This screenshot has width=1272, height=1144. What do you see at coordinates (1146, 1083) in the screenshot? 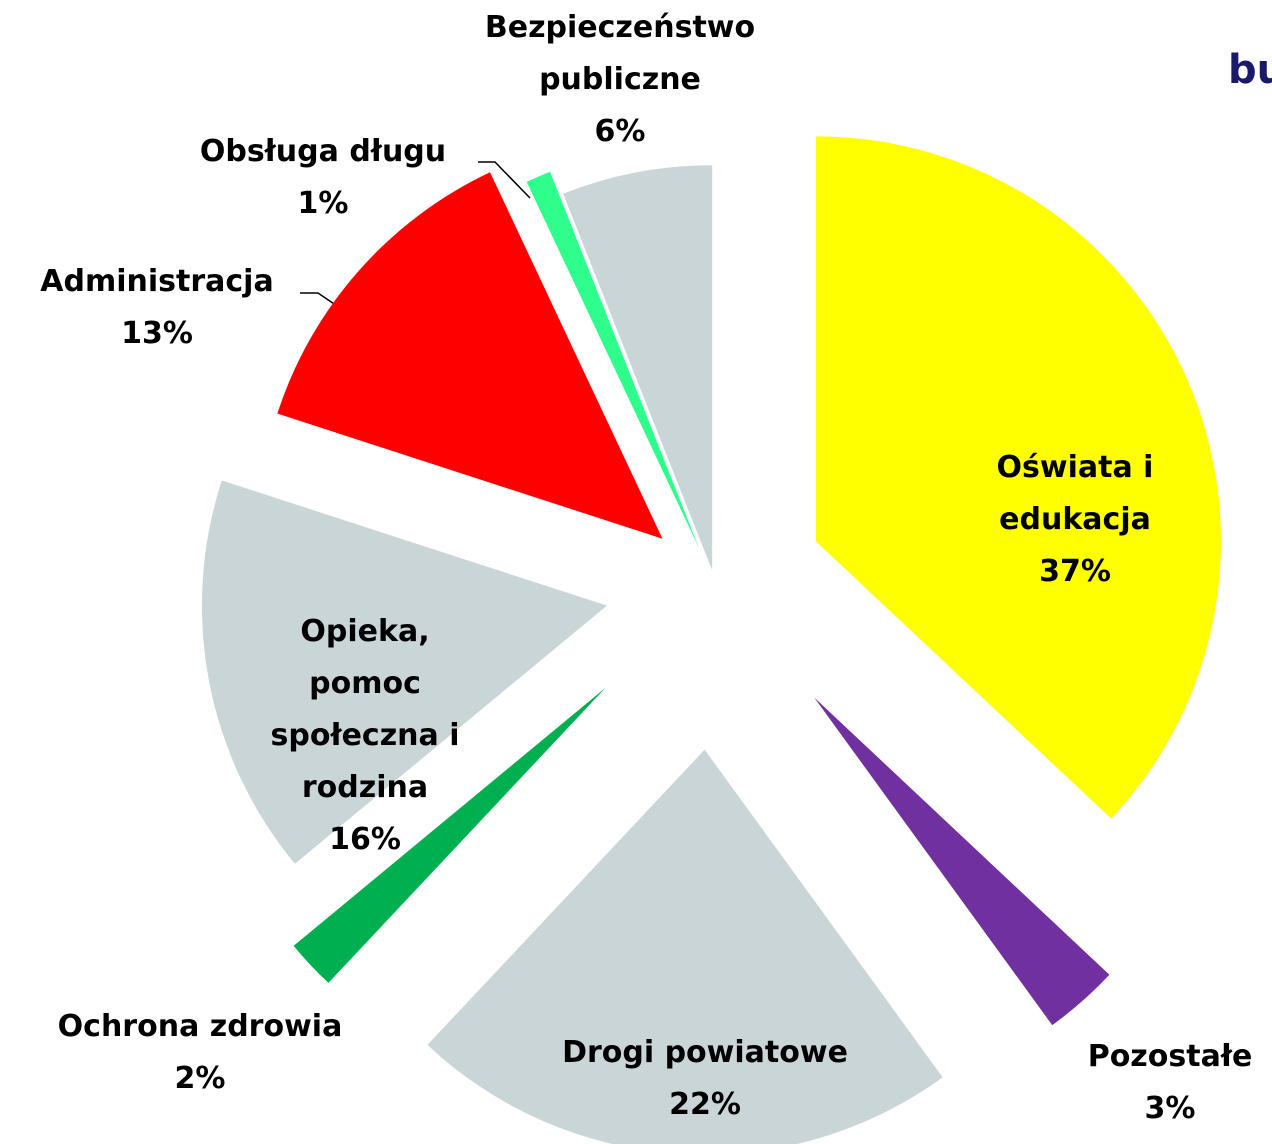
I see `slice-label: Pozostałe 3%` at bounding box center [1146, 1083].